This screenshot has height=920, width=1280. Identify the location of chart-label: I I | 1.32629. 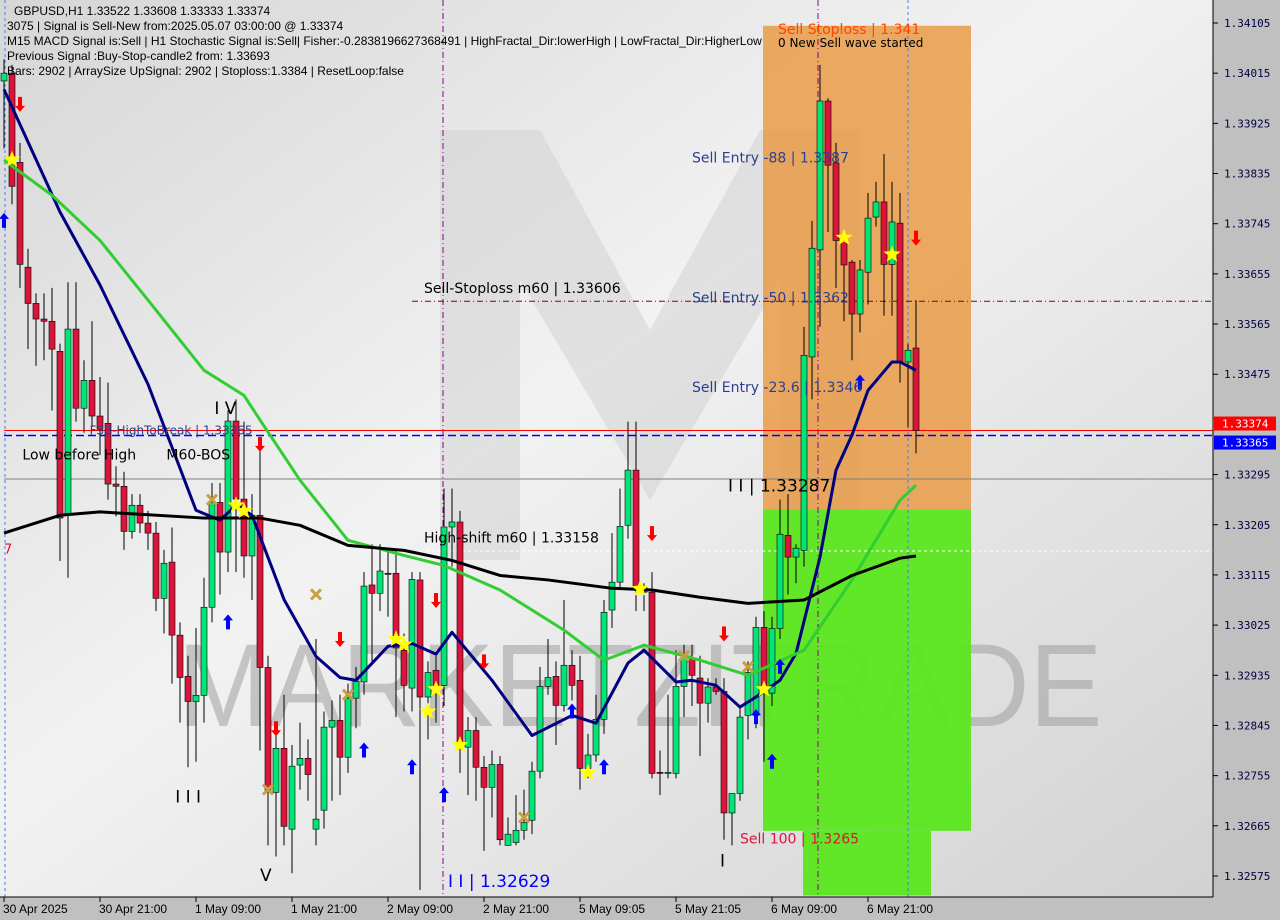
(499, 882).